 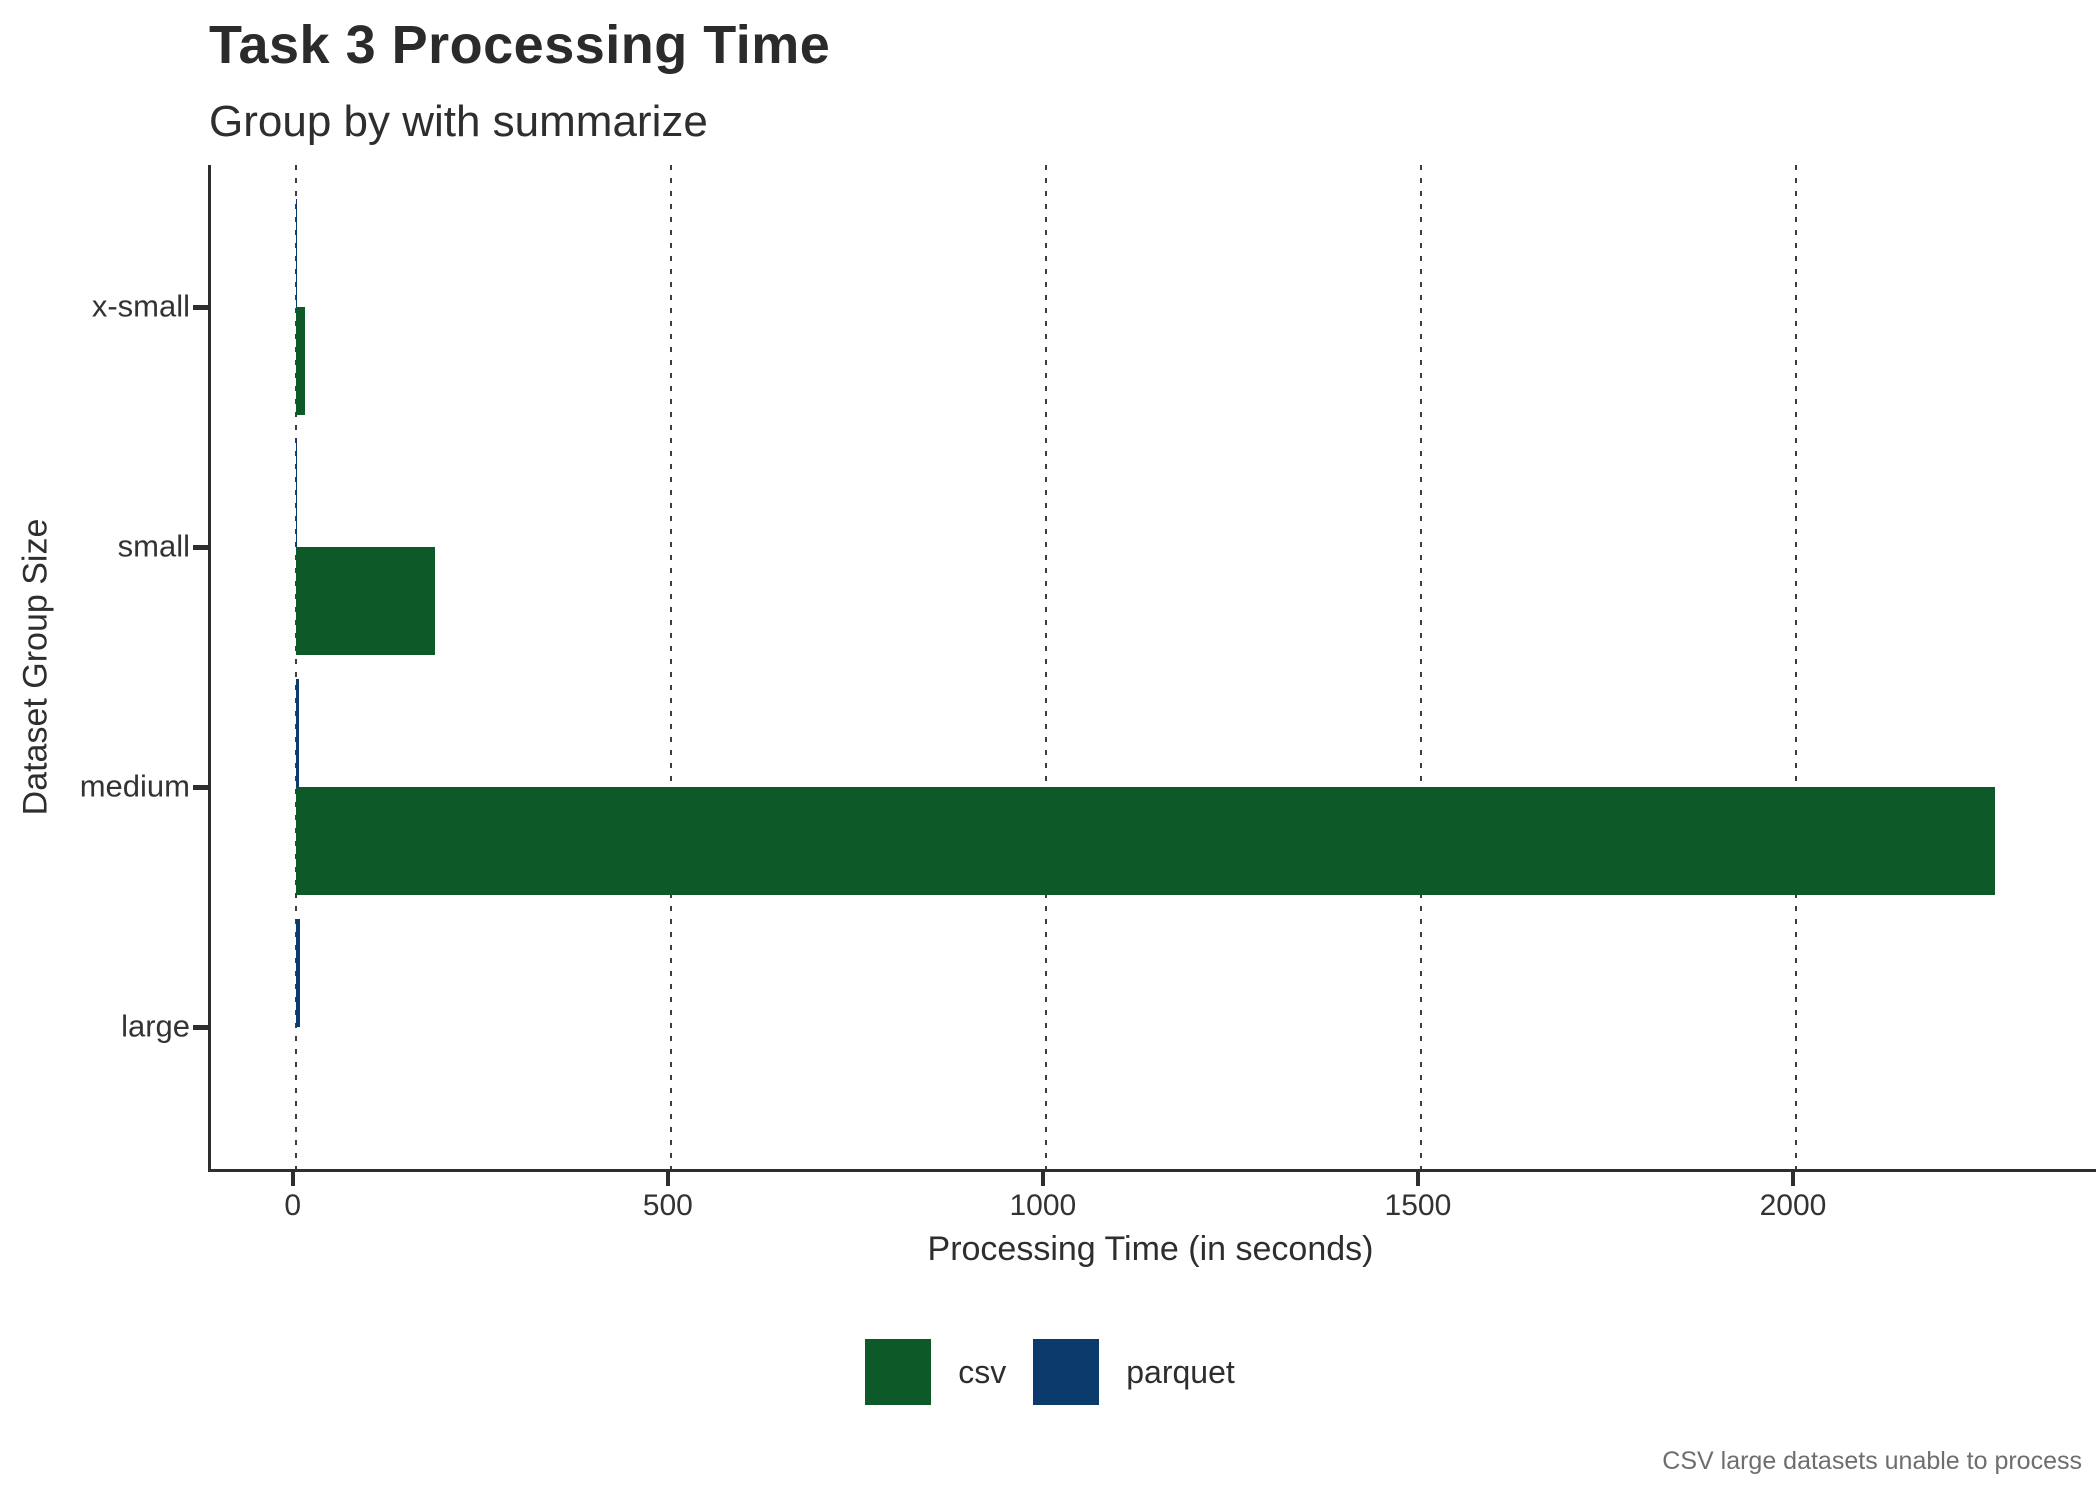 What do you see at coordinates (1145, 841) in the screenshot?
I see `bar-csv-medium` at bounding box center [1145, 841].